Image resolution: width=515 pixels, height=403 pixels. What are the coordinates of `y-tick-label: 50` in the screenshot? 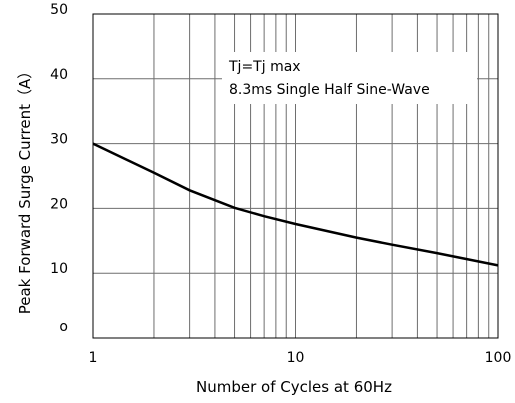 It's located at (59, 10).